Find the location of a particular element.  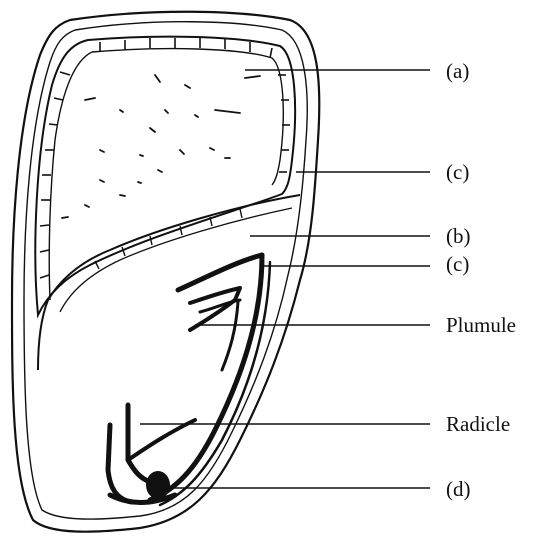

embryo-axis-stroke is located at coordinates (206, 377).